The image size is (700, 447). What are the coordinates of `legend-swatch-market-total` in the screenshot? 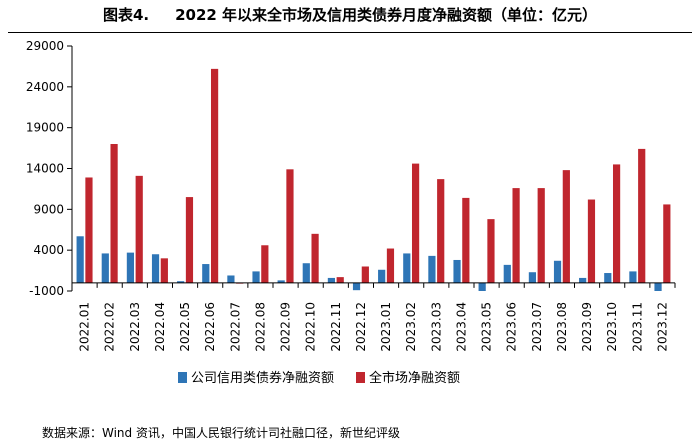 It's located at (360, 377).